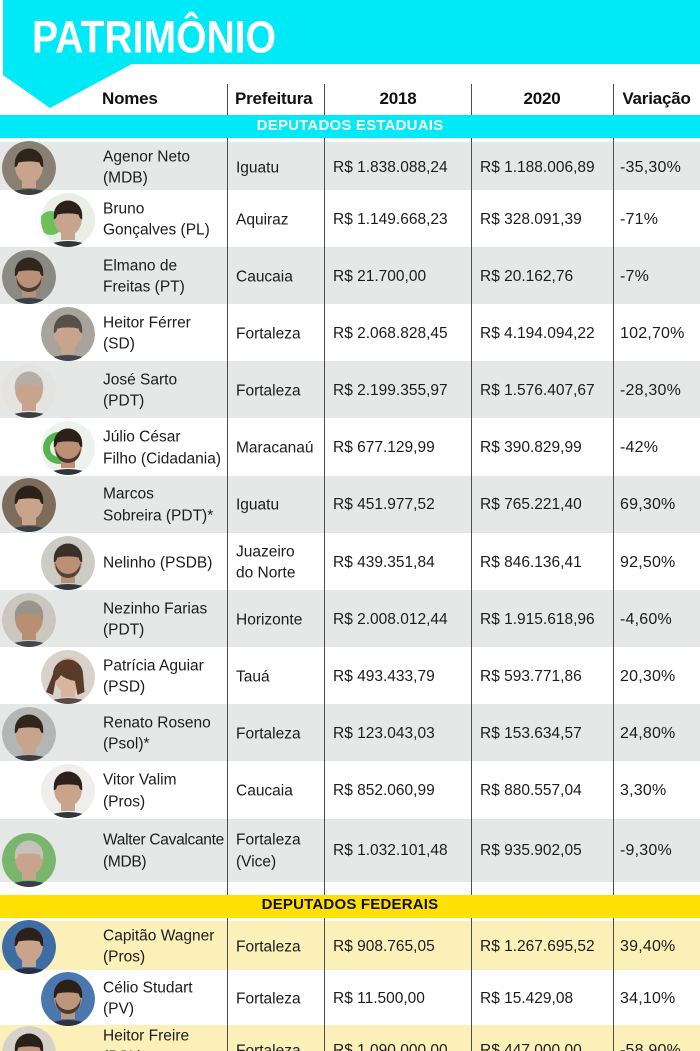 This screenshot has width=700, height=1051. Describe the element at coordinates (154, 37) in the screenshot. I see `svg-text: PATRIMÔNIO` at that location.